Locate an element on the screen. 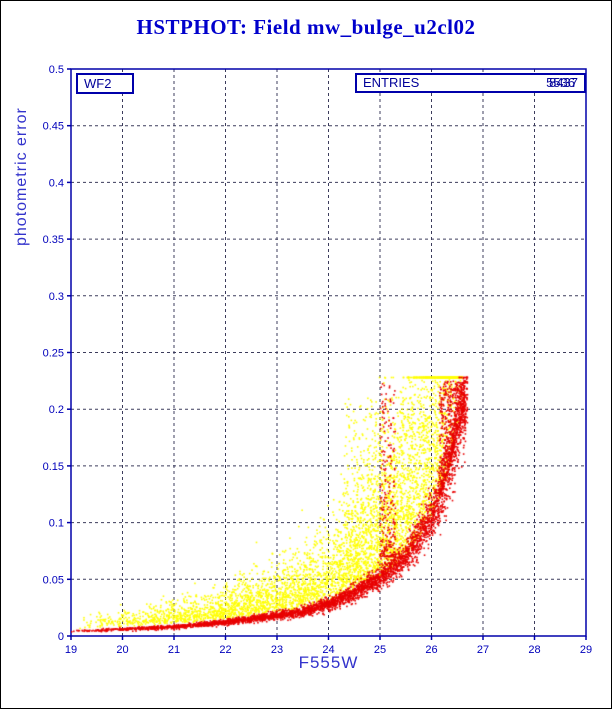 This screenshot has height=709, width=612. y-axis-label: photometric error is located at coordinates (21, 177).